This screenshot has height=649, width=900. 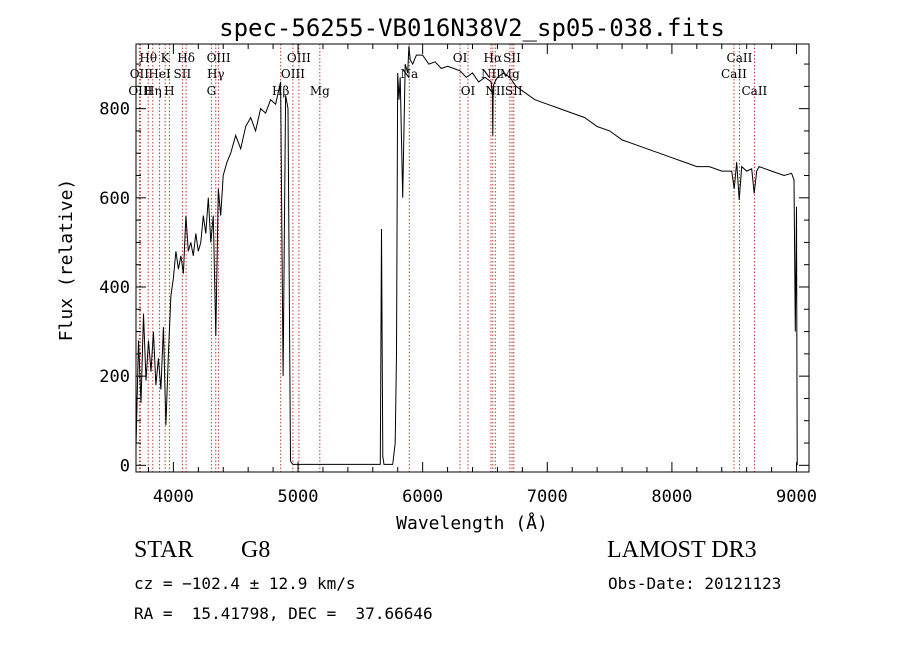 What do you see at coordinates (186, 58) in the screenshot?
I see `line-label-8: Hδ` at bounding box center [186, 58].